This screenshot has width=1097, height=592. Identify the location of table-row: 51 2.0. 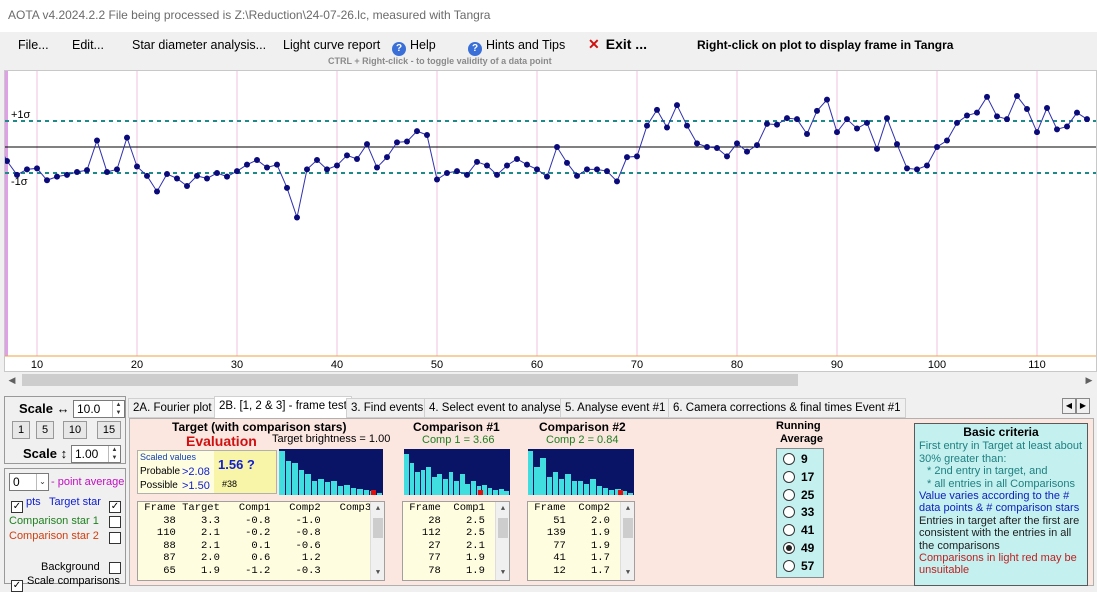
(569, 520).